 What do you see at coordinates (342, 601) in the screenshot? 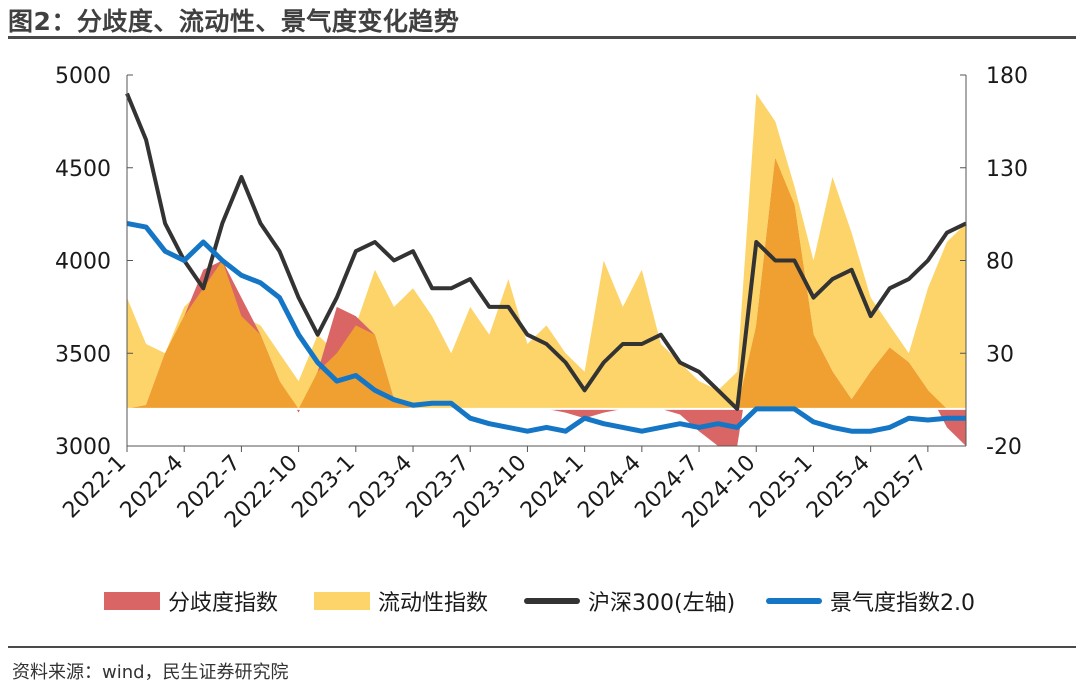
I see `legend-swatch-liquidity` at bounding box center [342, 601].